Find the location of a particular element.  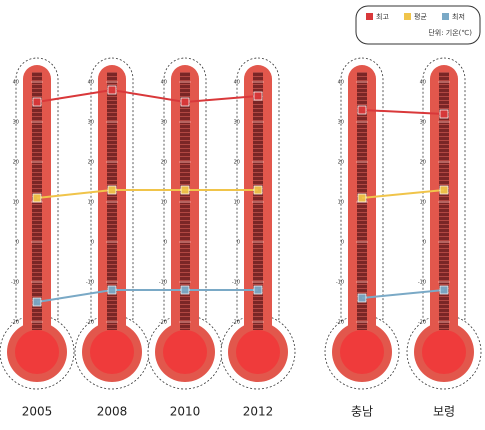

x-tick-label: 2008 is located at coordinates (112, 412).